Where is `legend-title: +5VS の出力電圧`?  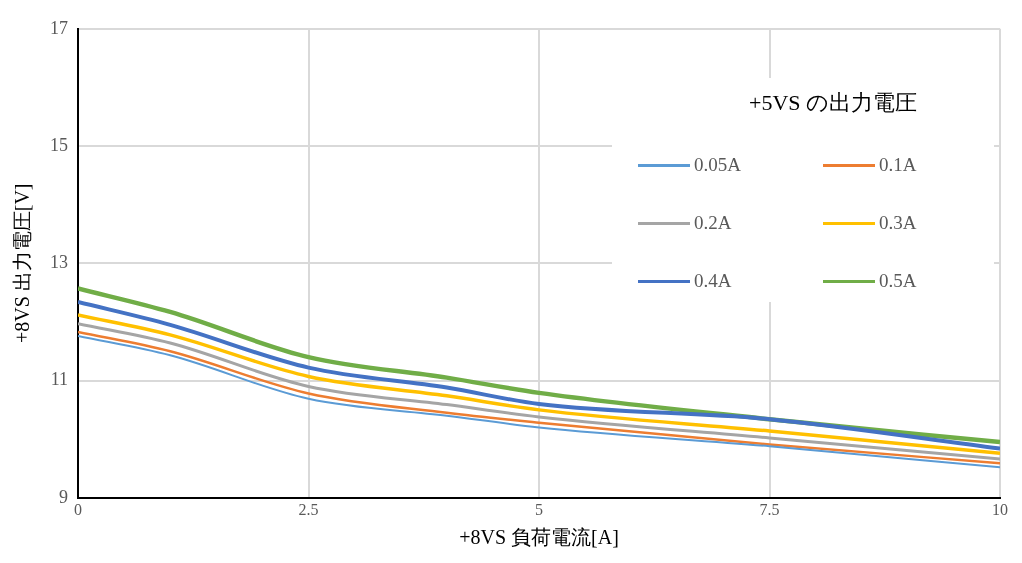 legend-title: +5VS の出力電圧 is located at coordinates (833, 103).